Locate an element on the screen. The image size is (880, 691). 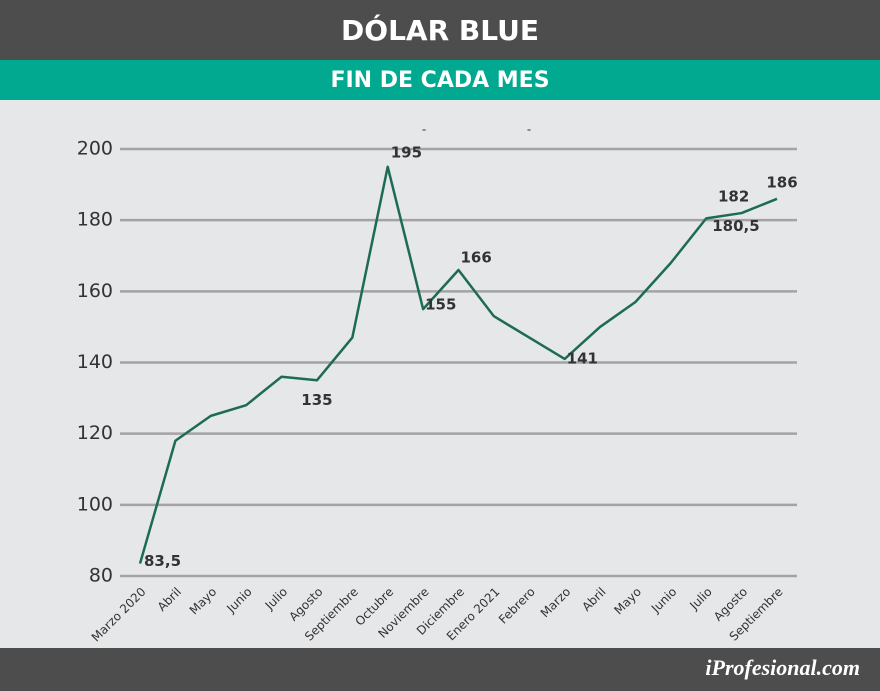
value-label: 166 is located at coordinates (476, 257).